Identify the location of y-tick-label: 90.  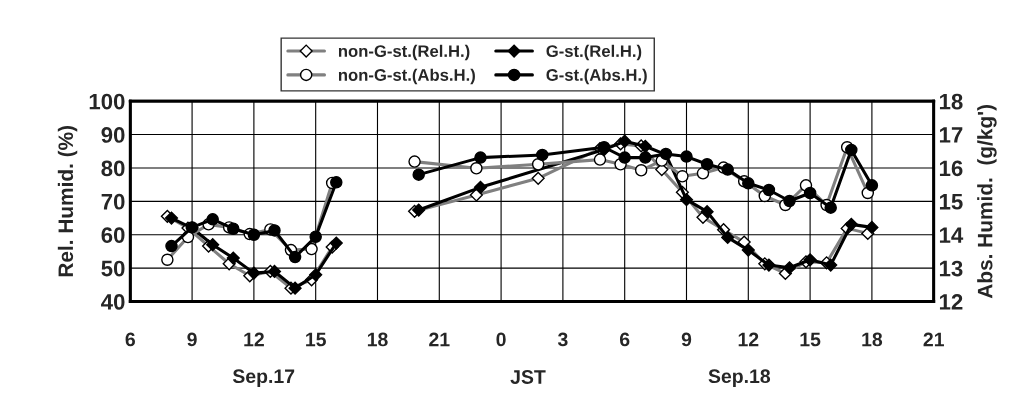
(113, 135).